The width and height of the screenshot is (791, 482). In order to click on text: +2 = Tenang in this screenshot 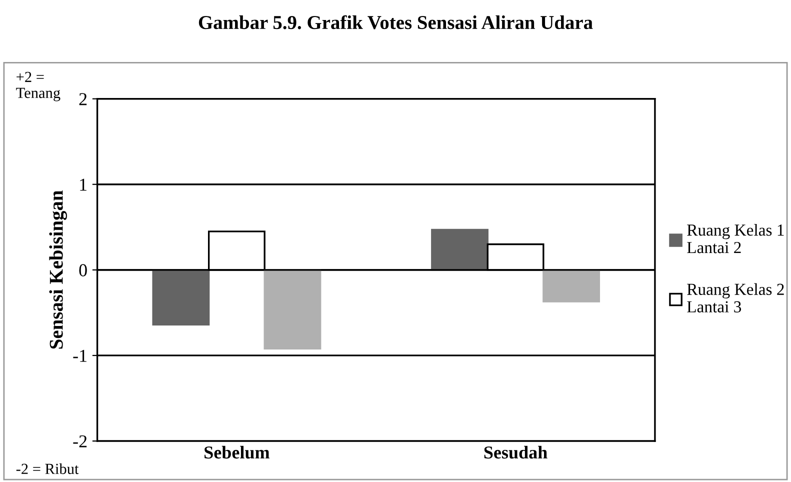, I will do `click(38, 87)`.